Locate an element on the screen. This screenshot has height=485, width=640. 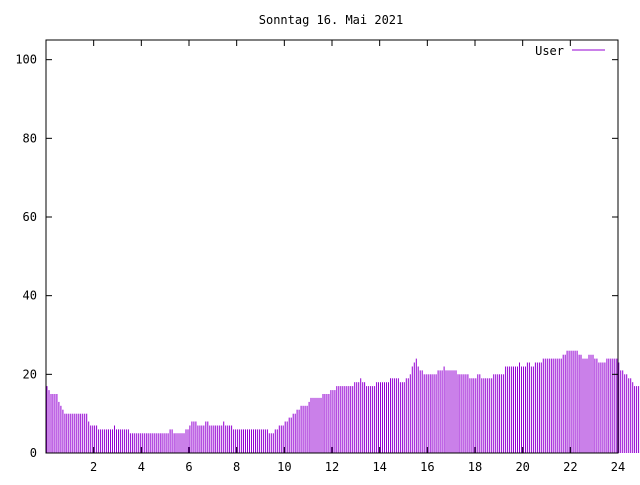
x-tick-label: 22 is located at coordinates (570, 467).